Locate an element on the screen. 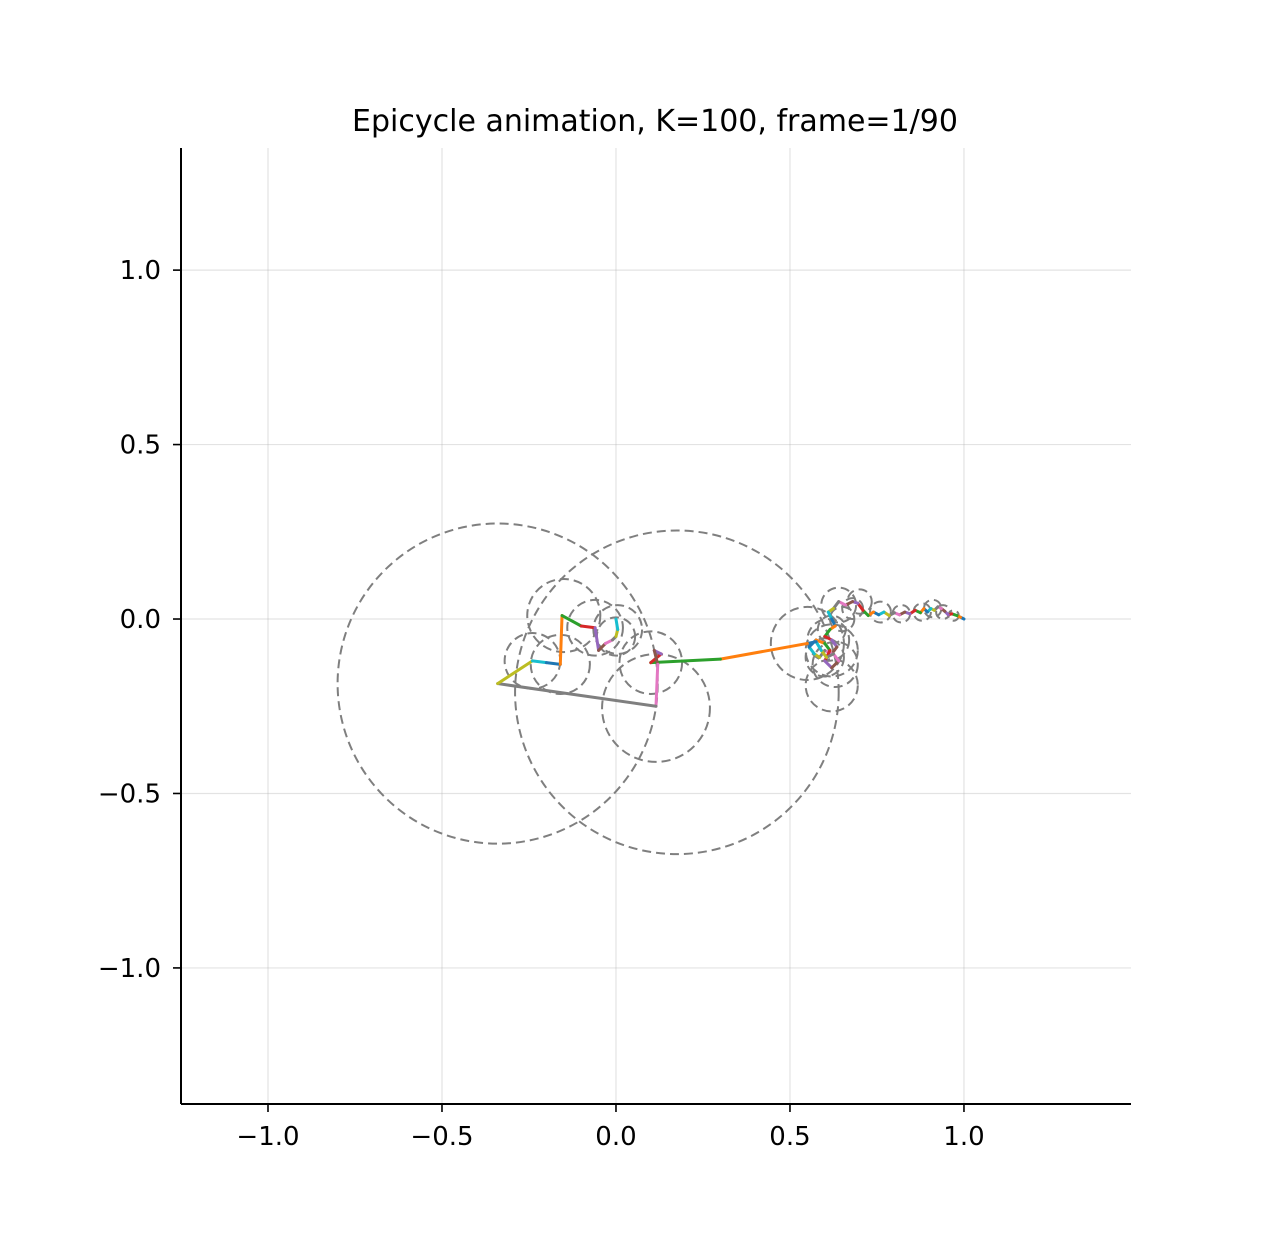 This screenshot has height=1240, width=1280. y-tick-label: 1.0 is located at coordinates (140, 271).